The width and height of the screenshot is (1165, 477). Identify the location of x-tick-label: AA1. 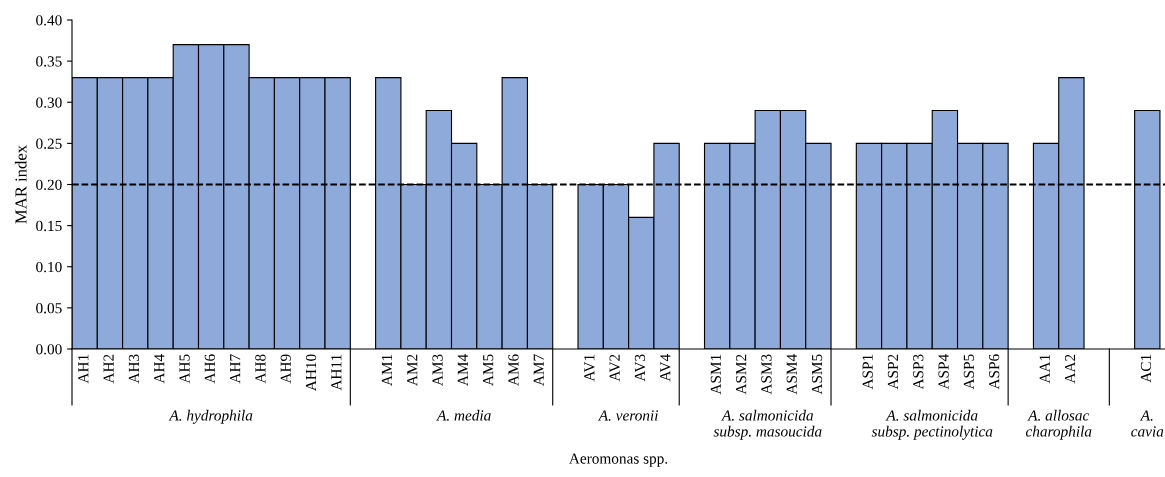
(1044, 369).